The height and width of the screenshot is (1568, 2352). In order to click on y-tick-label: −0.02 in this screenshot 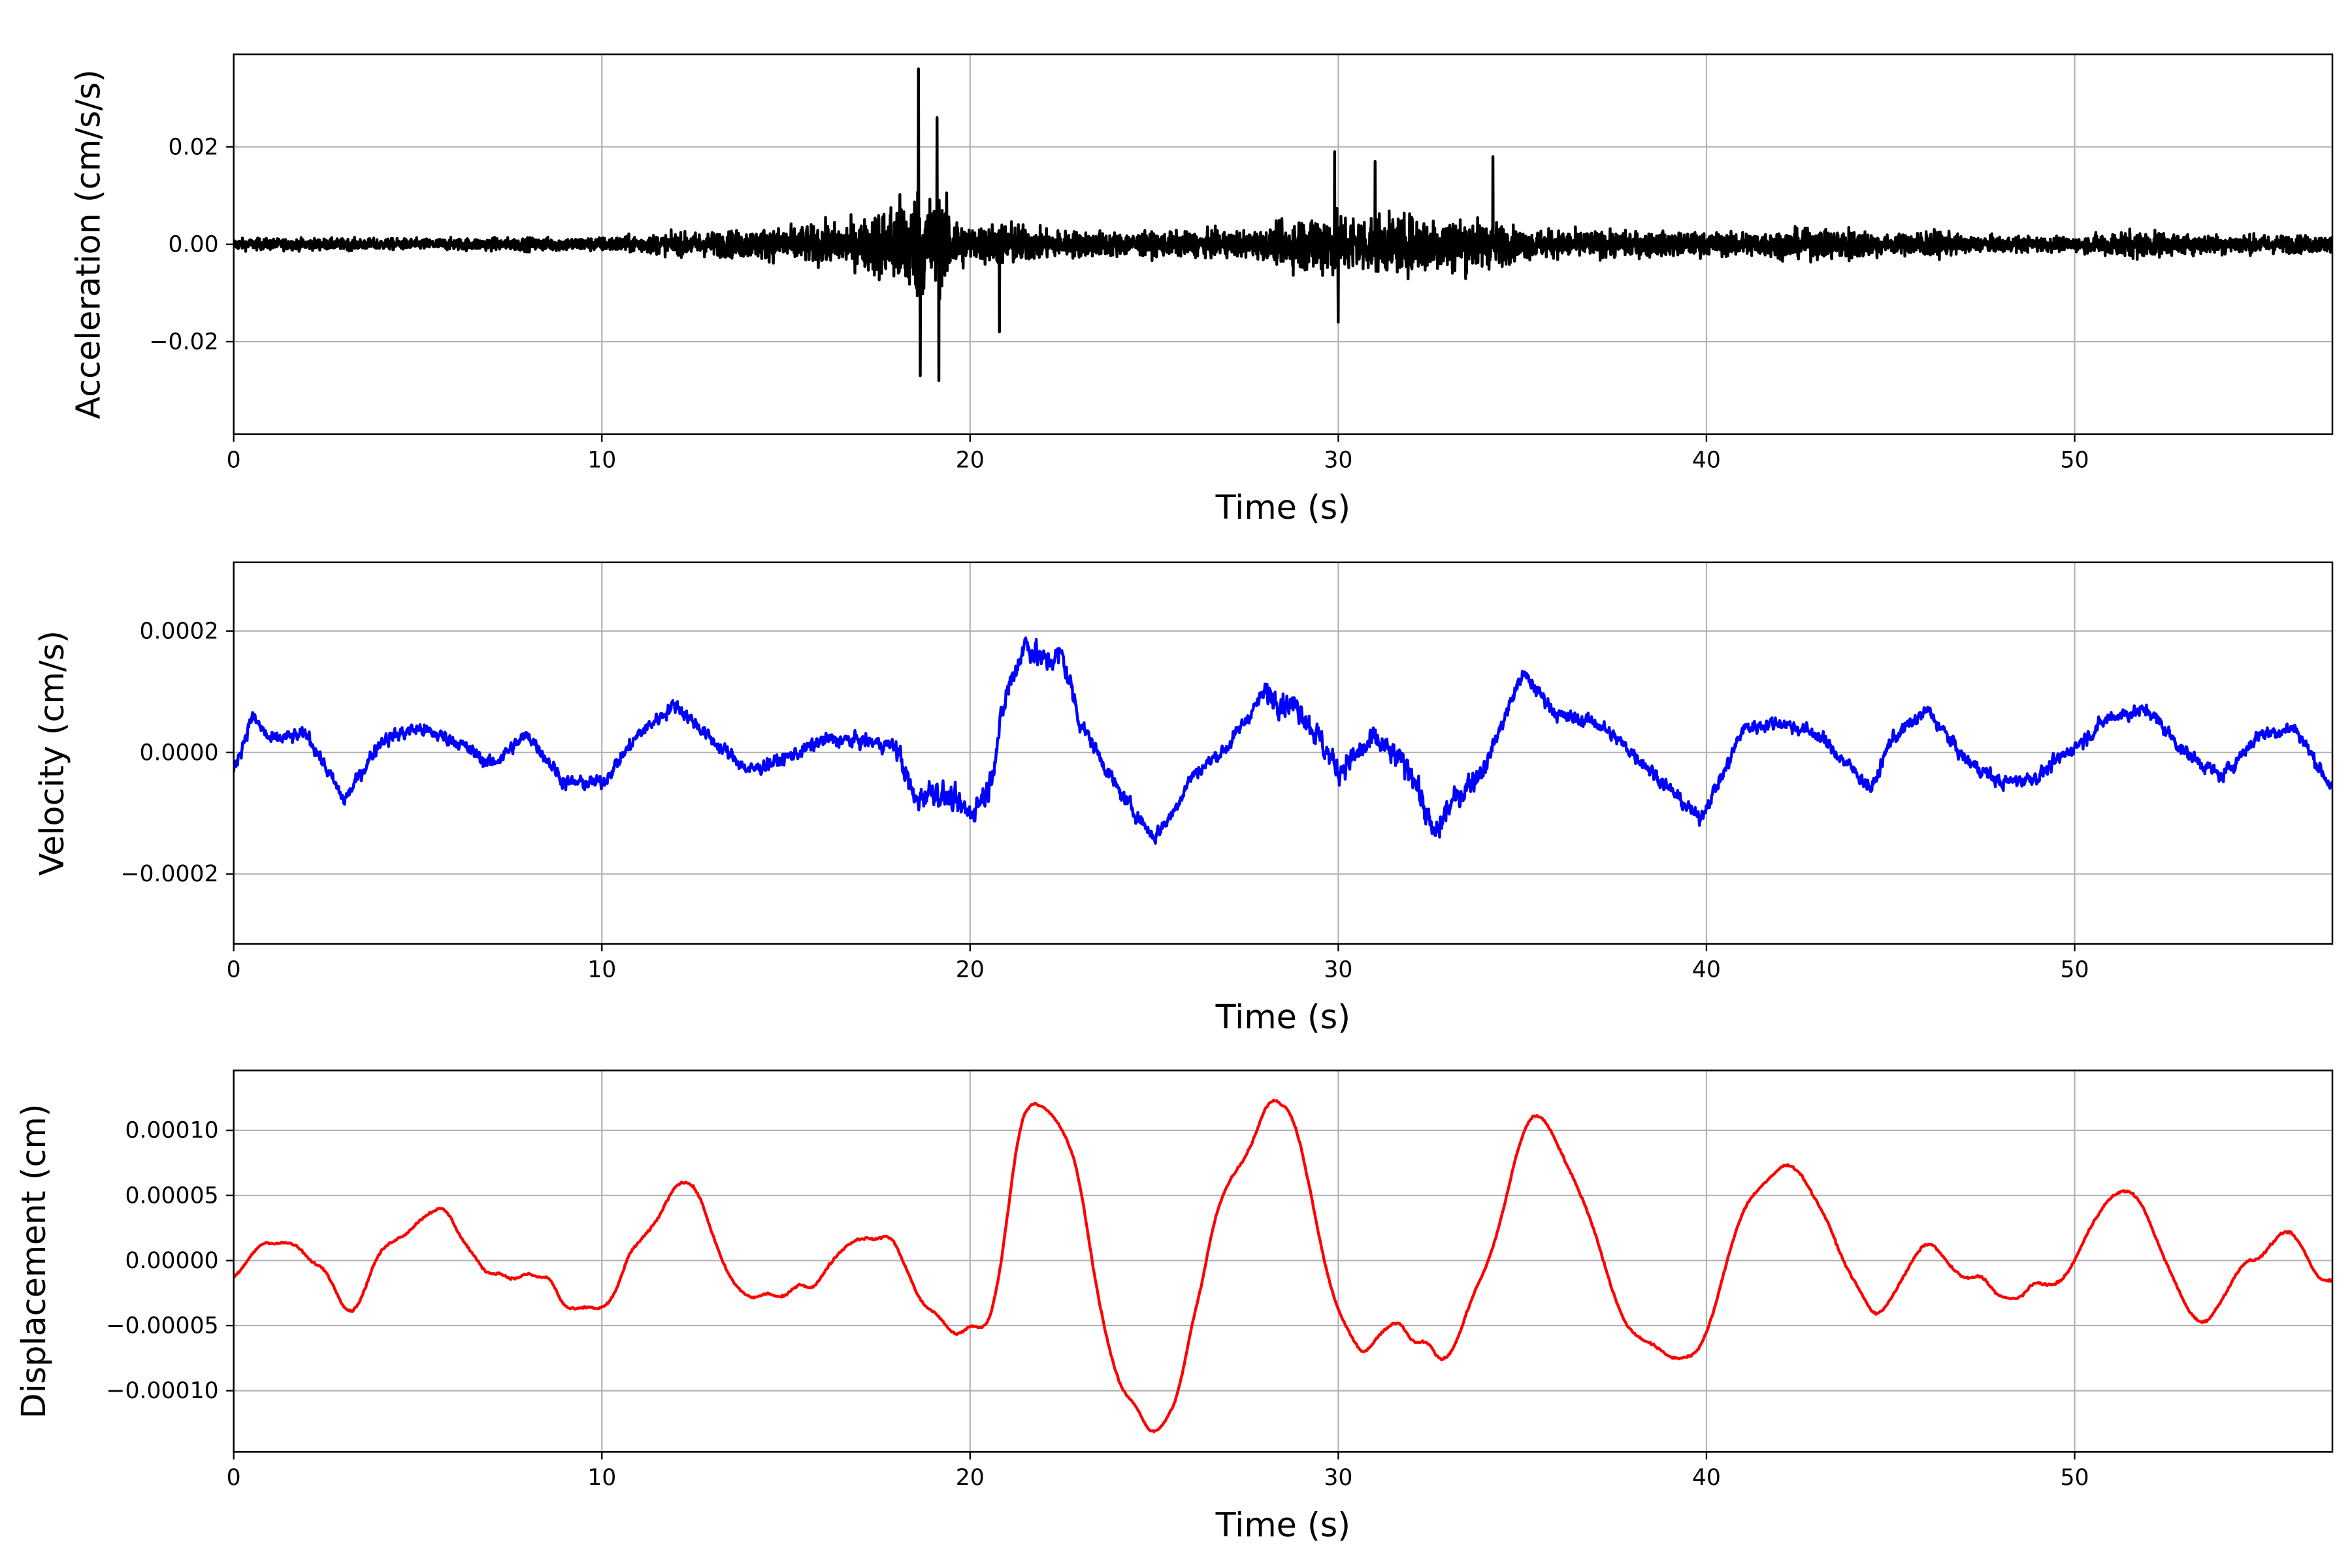, I will do `click(184, 342)`.